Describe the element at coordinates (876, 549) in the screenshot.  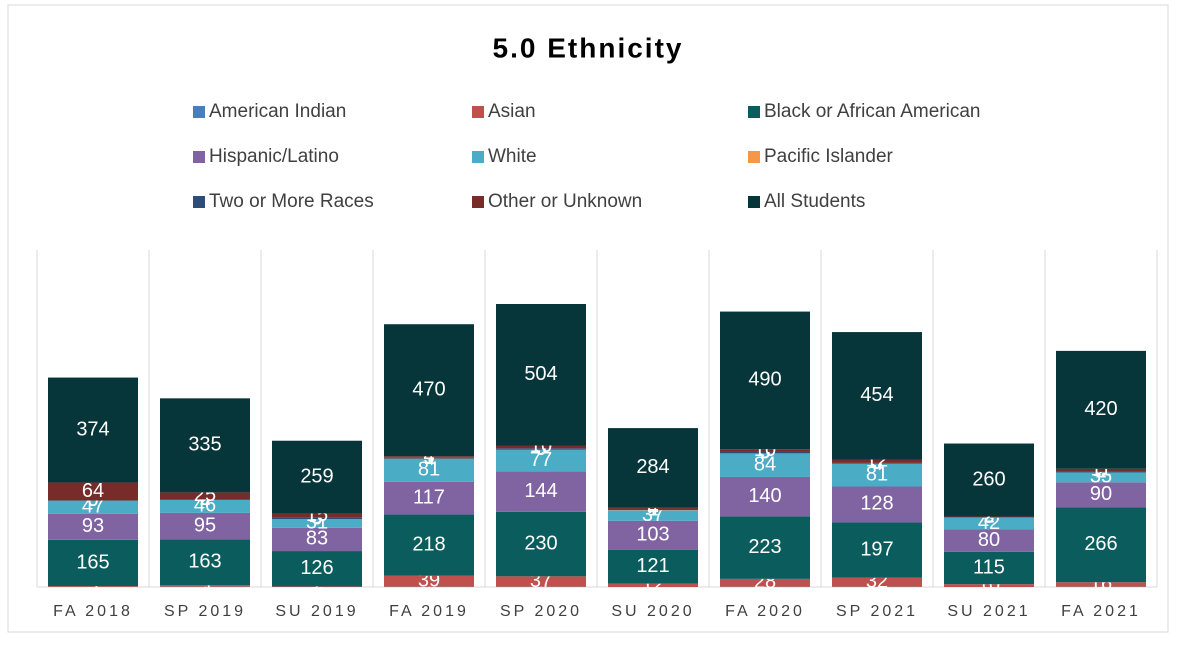
I see `data-label: 197` at that location.